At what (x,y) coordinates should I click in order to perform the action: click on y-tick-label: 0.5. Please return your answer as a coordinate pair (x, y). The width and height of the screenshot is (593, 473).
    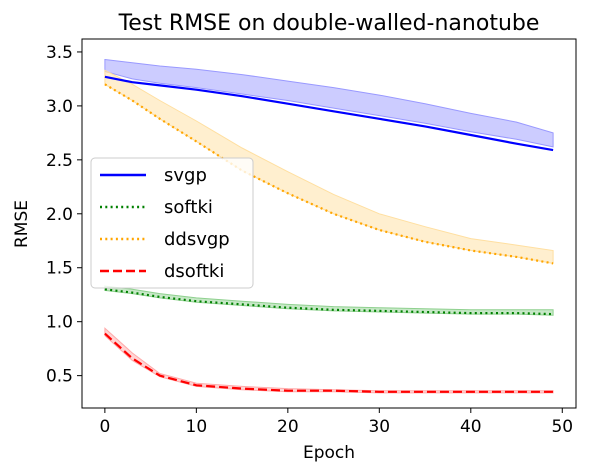
    Looking at the image, I should click on (59, 377).